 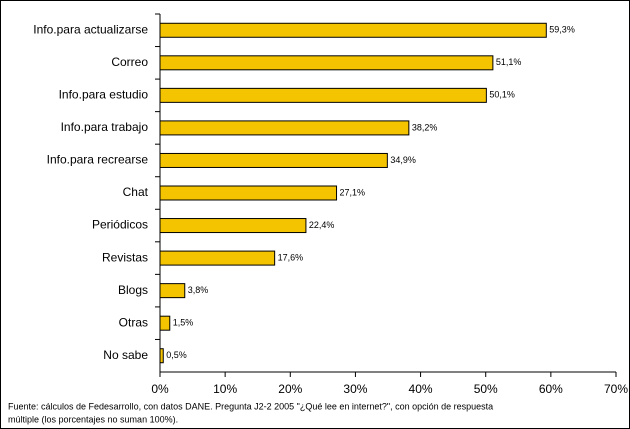 I want to click on value-label: 38,2%, so click(x=425, y=127).